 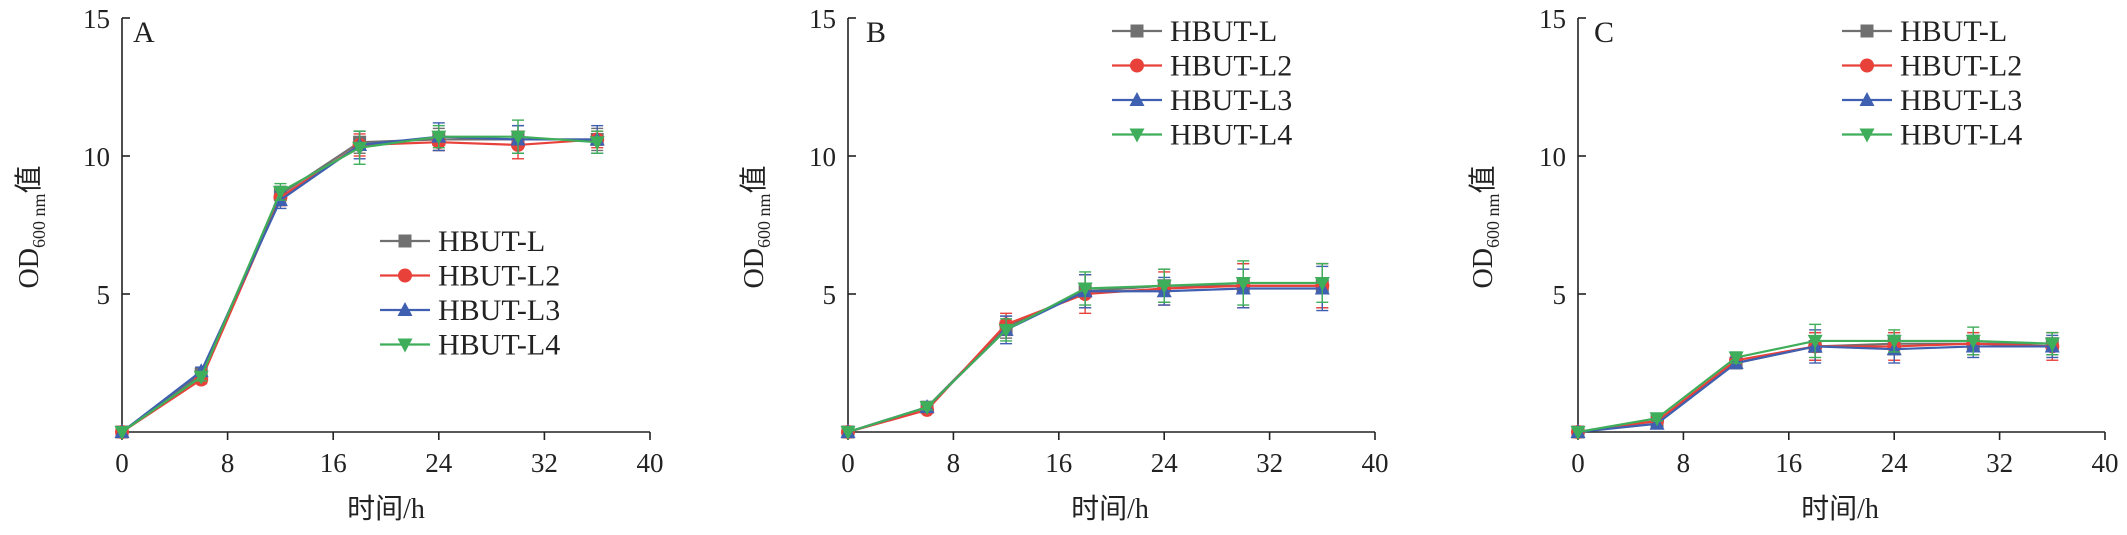 What do you see at coordinates (1604, 32) in the screenshot?
I see `panel-letter: C` at bounding box center [1604, 32].